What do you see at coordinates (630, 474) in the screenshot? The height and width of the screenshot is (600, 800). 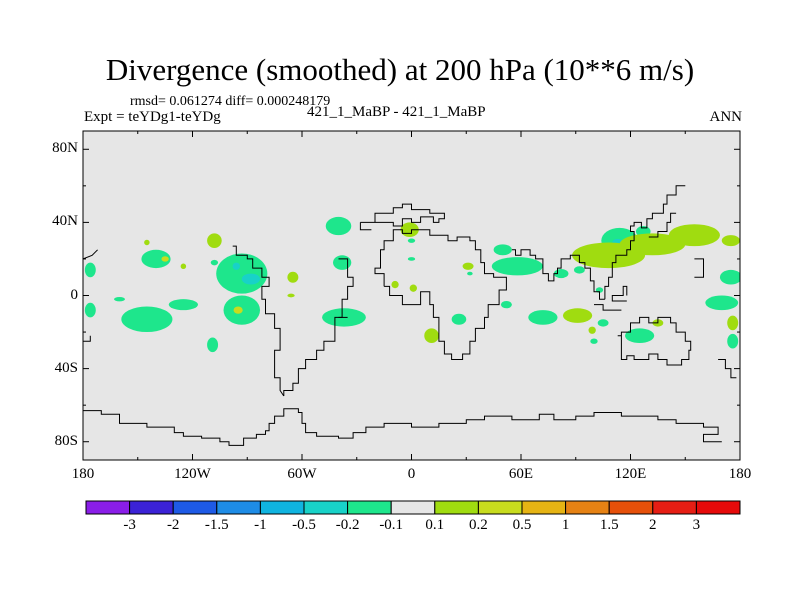 I see `x-tick-label: 120E` at bounding box center [630, 474].